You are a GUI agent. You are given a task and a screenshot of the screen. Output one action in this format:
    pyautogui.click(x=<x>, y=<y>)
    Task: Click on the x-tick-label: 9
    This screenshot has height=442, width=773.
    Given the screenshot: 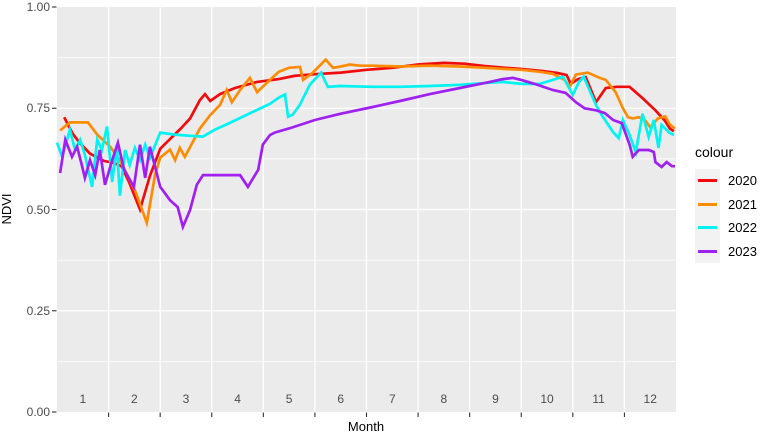 What is the action you would take?
    pyautogui.click(x=495, y=399)
    